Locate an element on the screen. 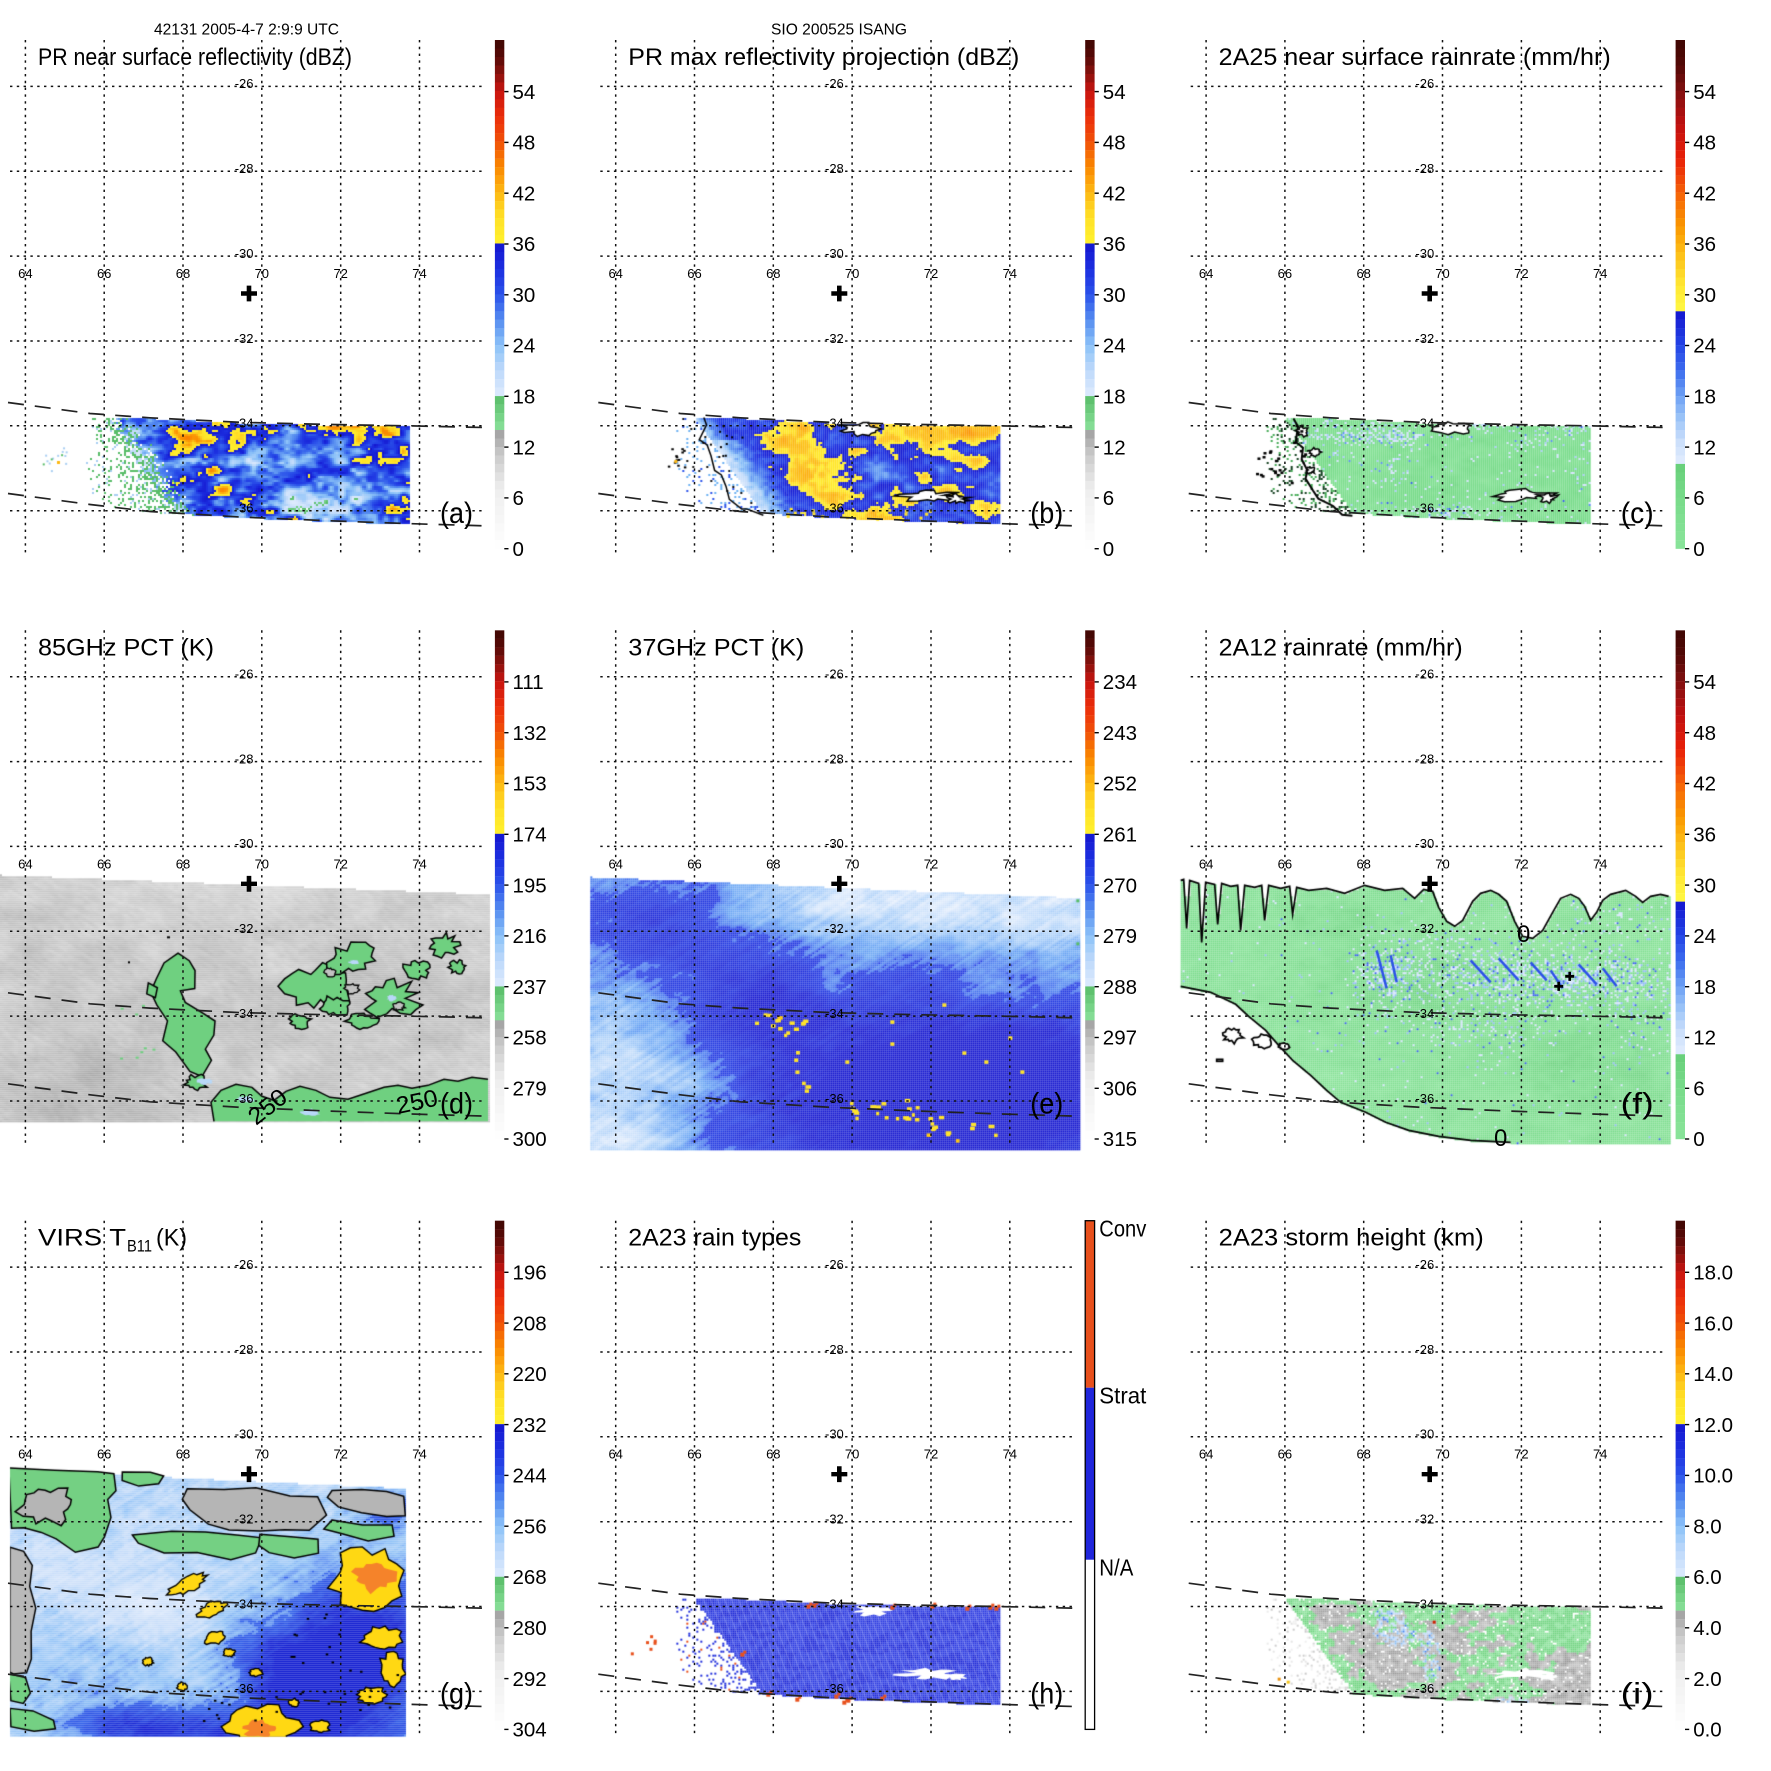 The image size is (1771, 1771). svg-text: 243 is located at coordinates (1120, 733).